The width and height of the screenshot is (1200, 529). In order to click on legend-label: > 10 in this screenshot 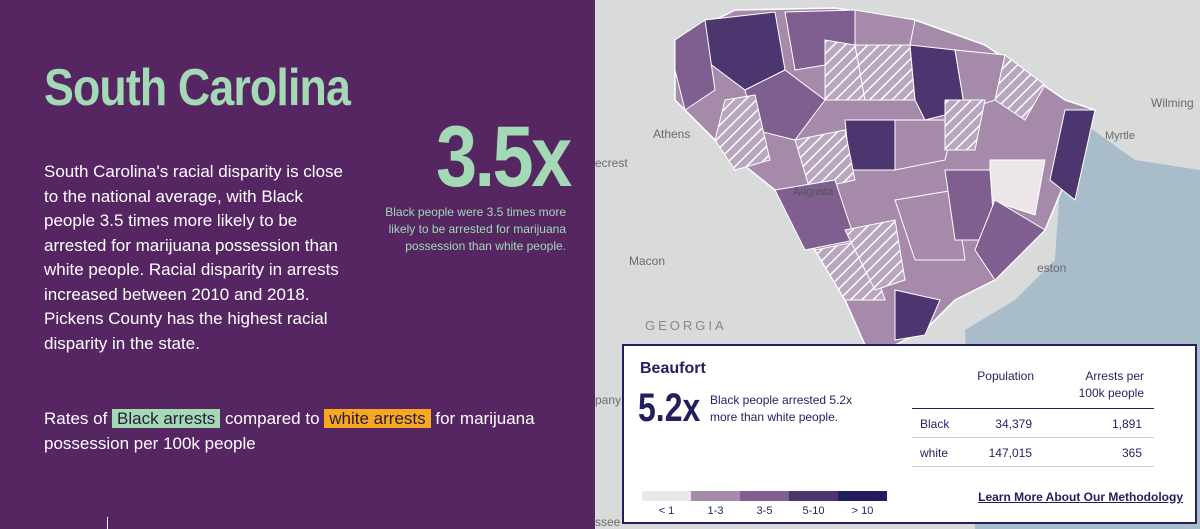, I will do `click(862, 511)`.